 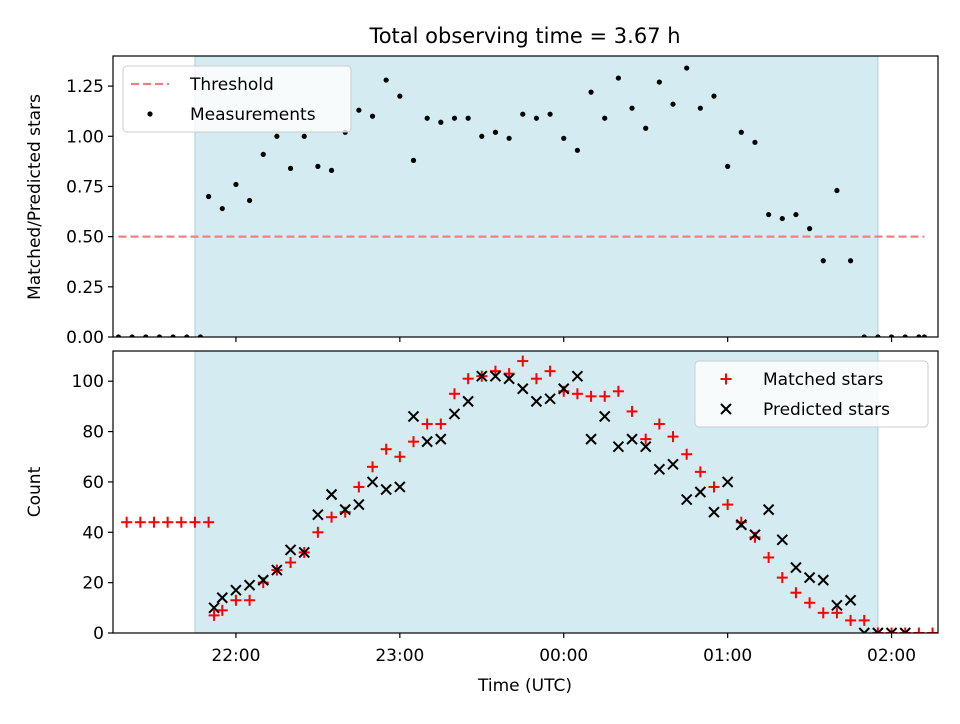 I want to click on chart-title: Total observing time = 3.67 h, so click(x=524, y=36).